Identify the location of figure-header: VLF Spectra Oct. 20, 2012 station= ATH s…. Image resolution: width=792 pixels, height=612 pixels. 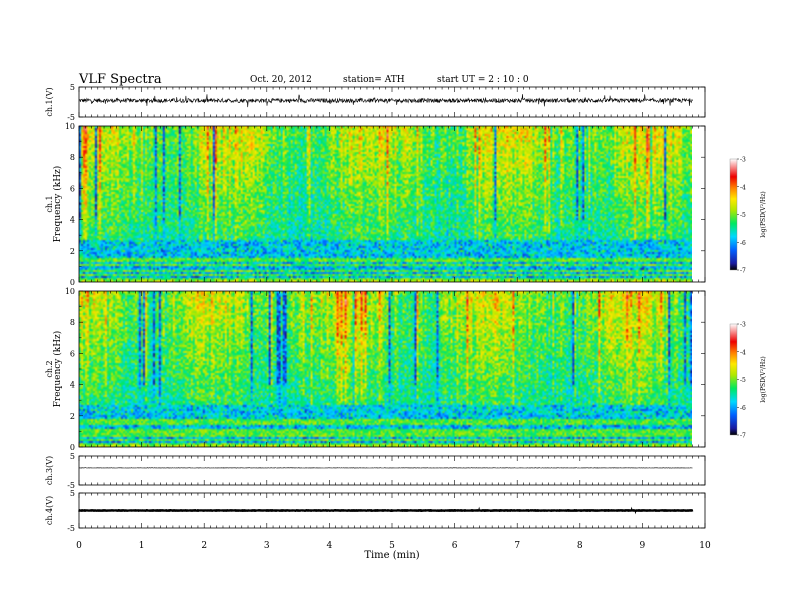
(303, 79).